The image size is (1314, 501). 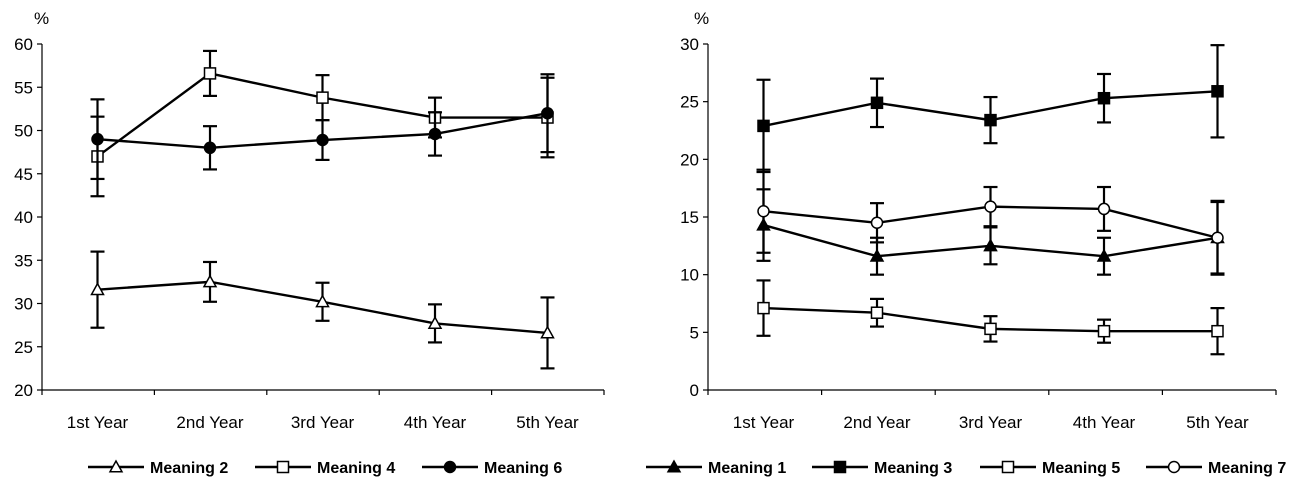 I want to click on legend: Meaning 2 Meaning 4 Meaning 6, so click(x=325, y=468).